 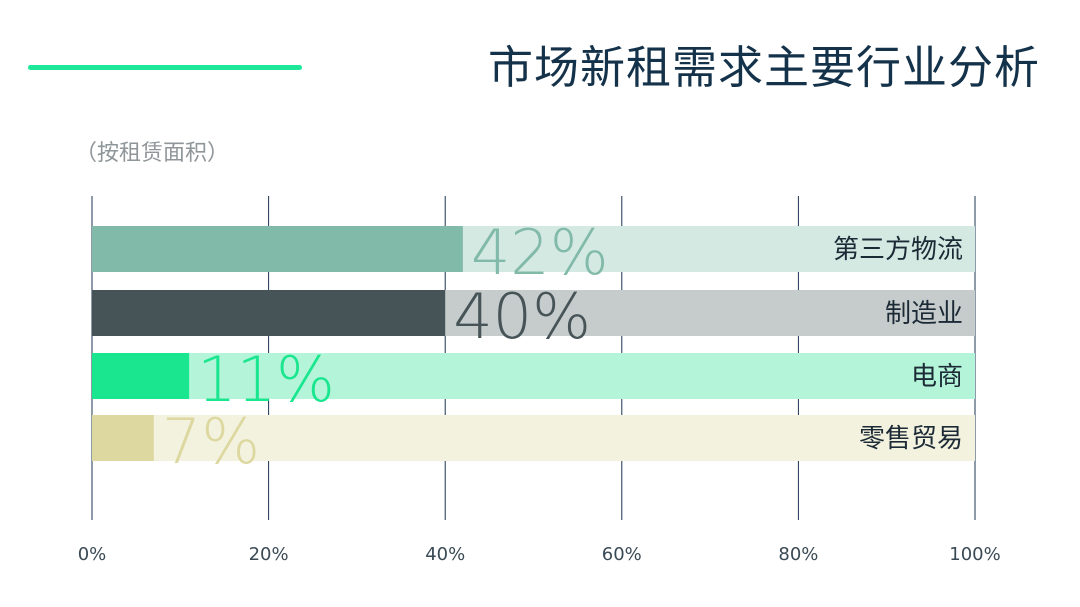 What do you see at coordinates (266, 379) in the screenshot?
I see `bar-value-label: 11%` at bounding box center [266, 379].